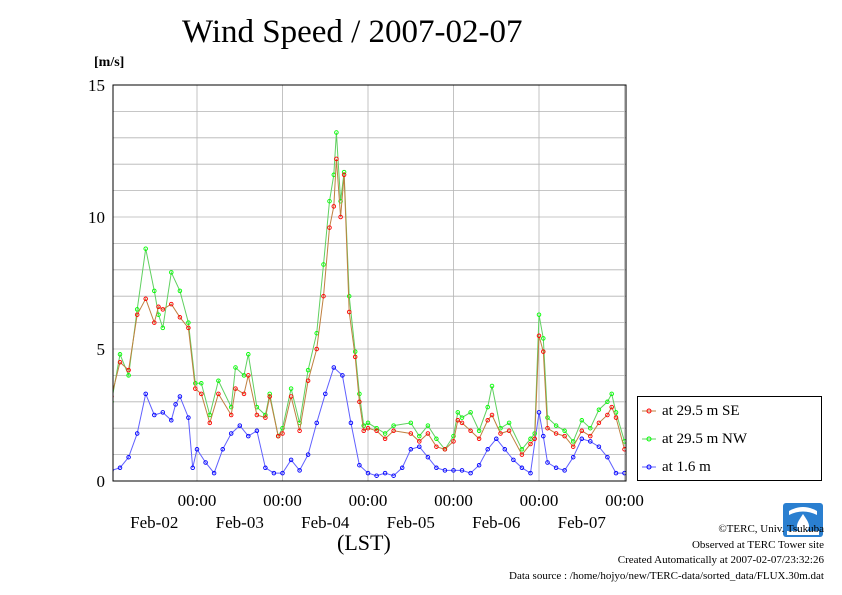 Image resolution: width=842 pixels, height=595 pixels. What do you see at coordinates (101, 481) in the screenshot?
I see `y-tick-label: 0` at bounding box center [101, 481].